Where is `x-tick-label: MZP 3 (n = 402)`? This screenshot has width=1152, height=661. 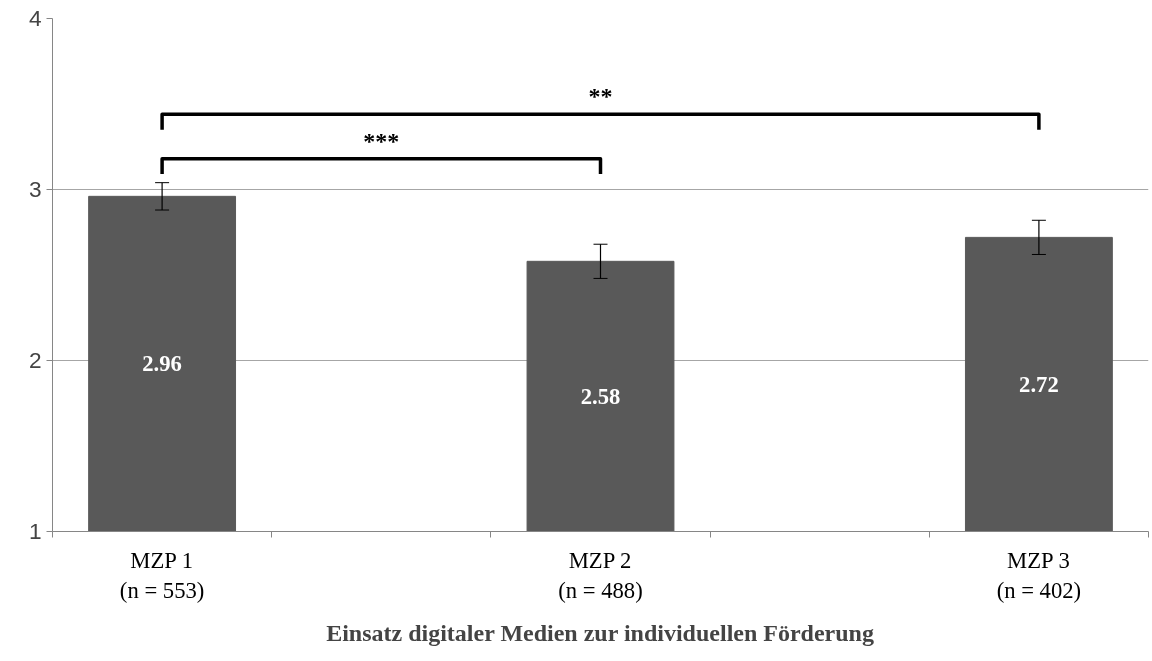 x-tick-label: MZP 3 (n = 402) is located at coordinates (1039, 575).